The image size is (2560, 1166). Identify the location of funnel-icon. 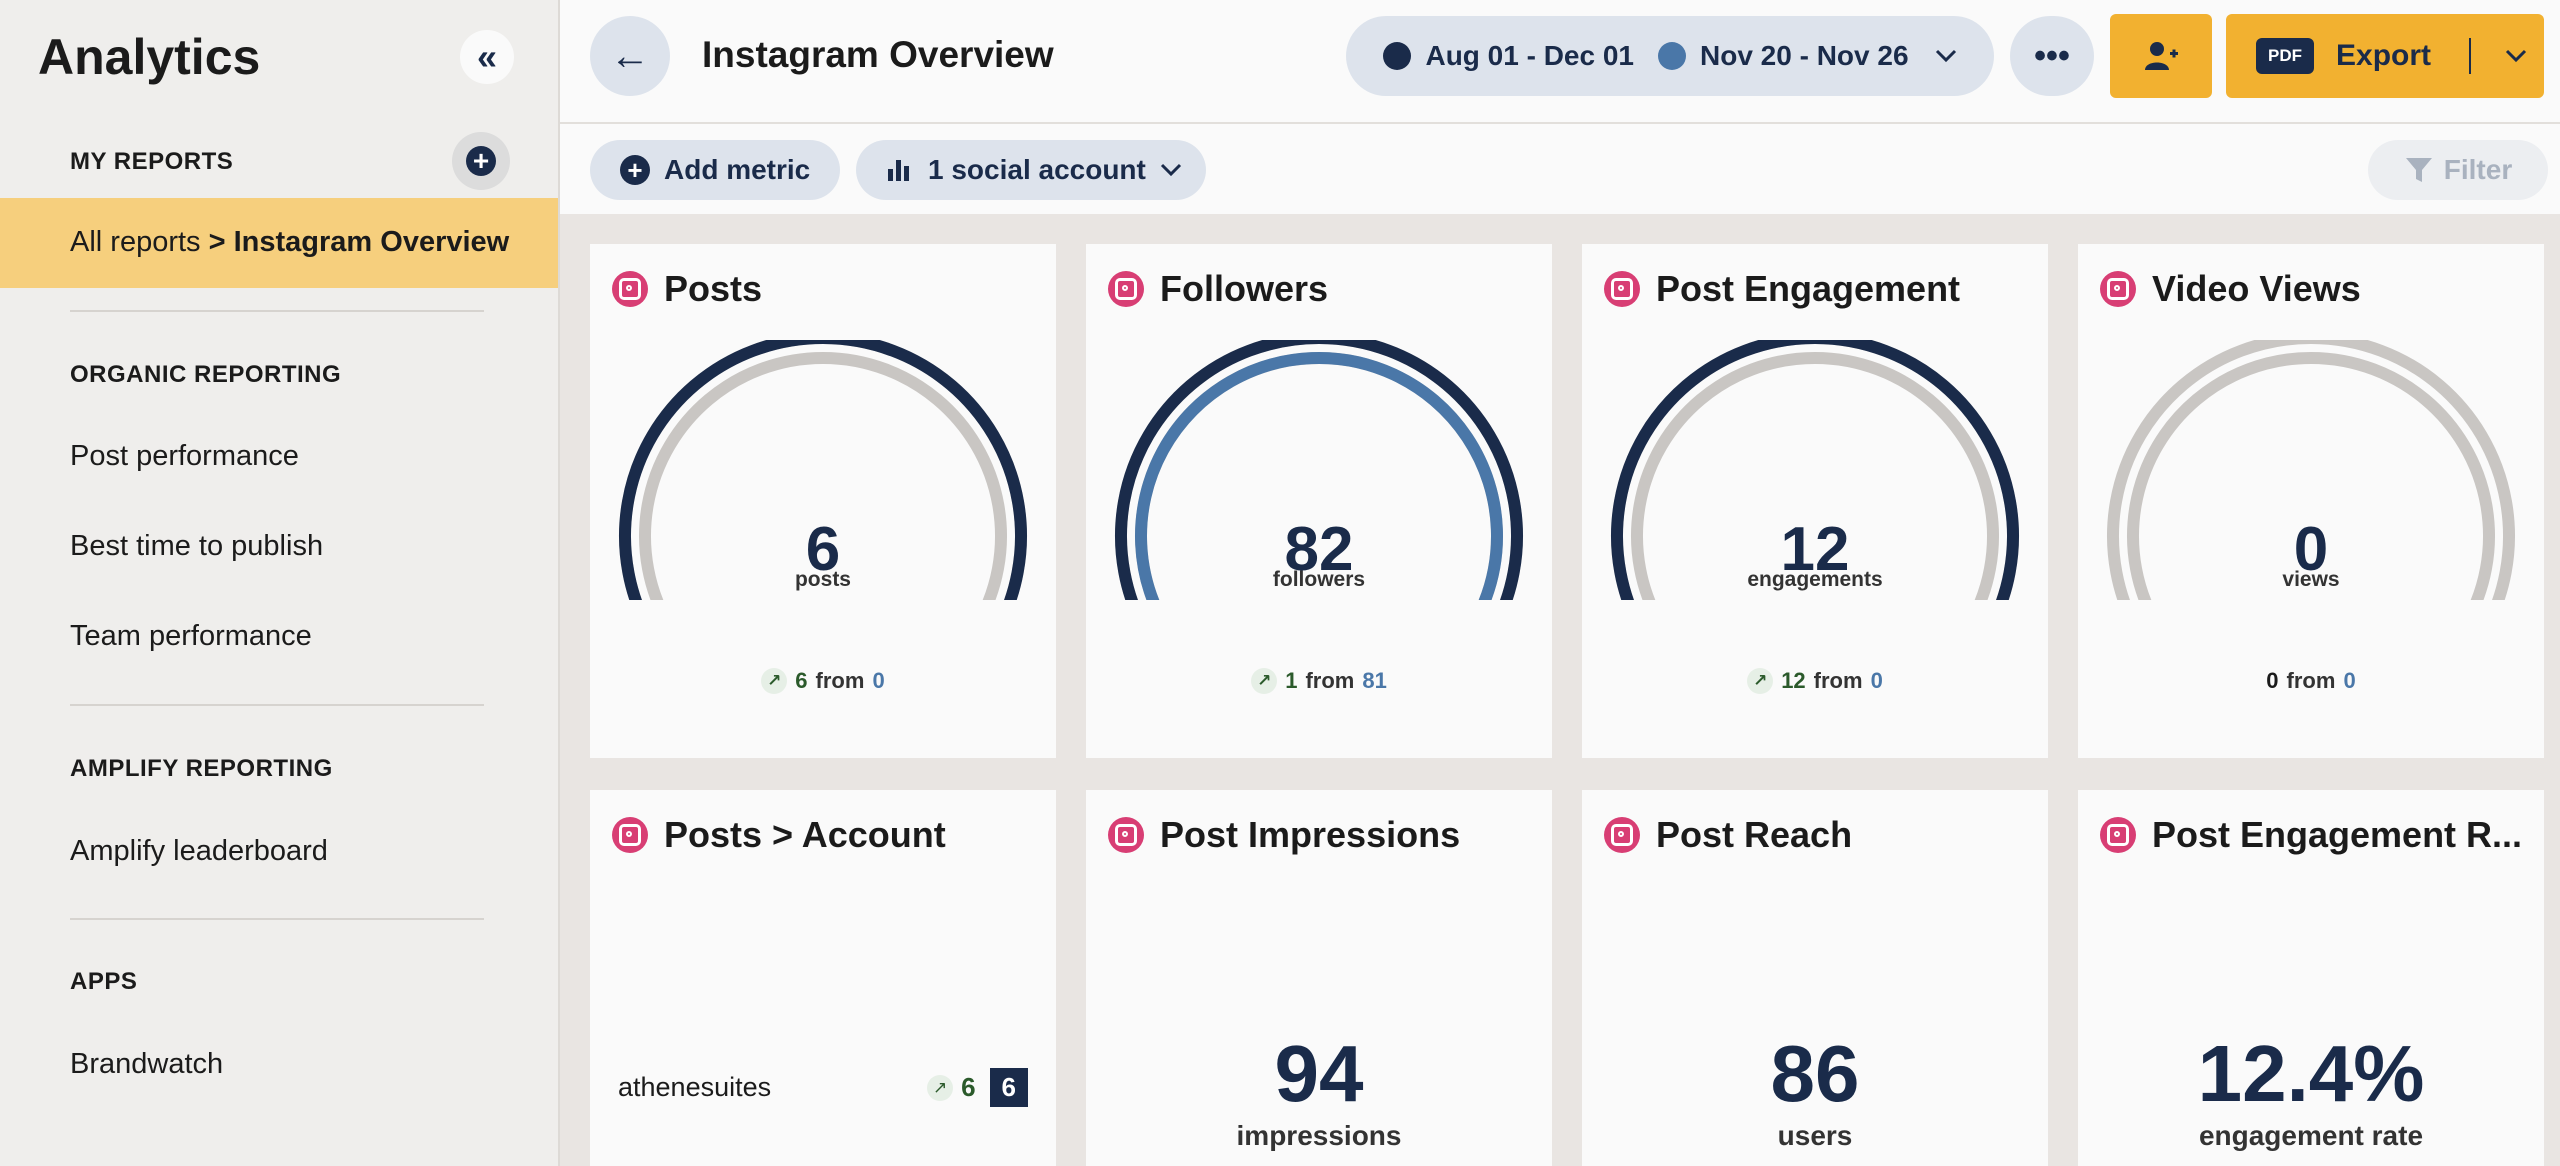
(2418, 170).